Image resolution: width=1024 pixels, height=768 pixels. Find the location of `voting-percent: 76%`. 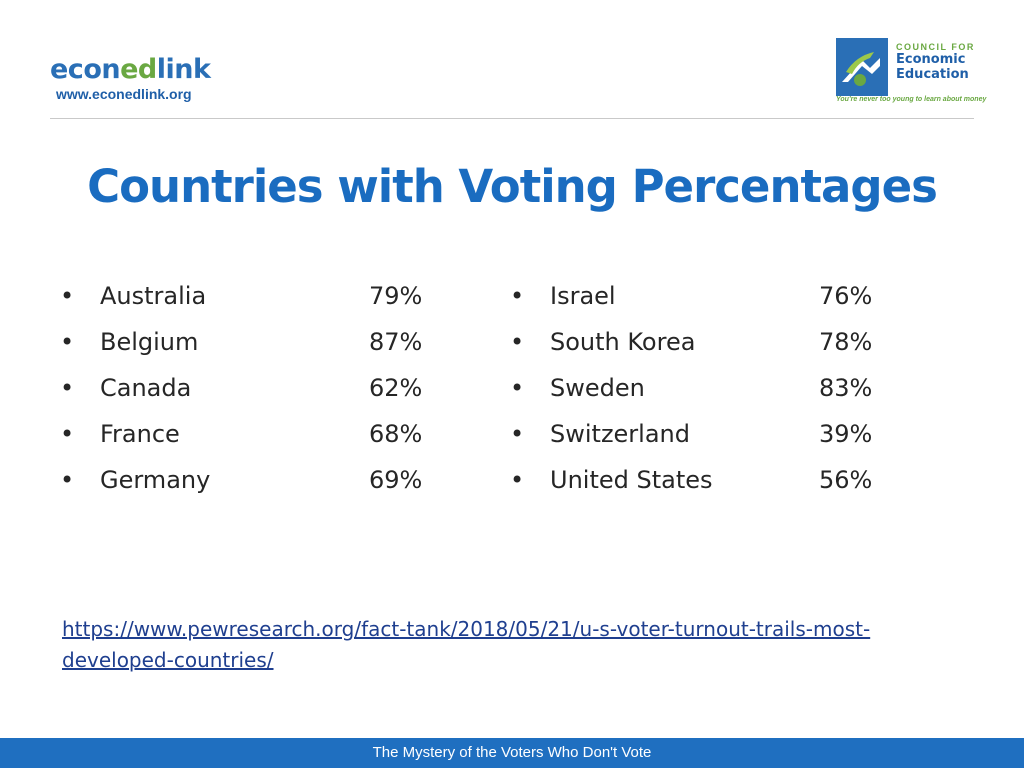

voting-percent: 76% is located at coordinates (846, 296).